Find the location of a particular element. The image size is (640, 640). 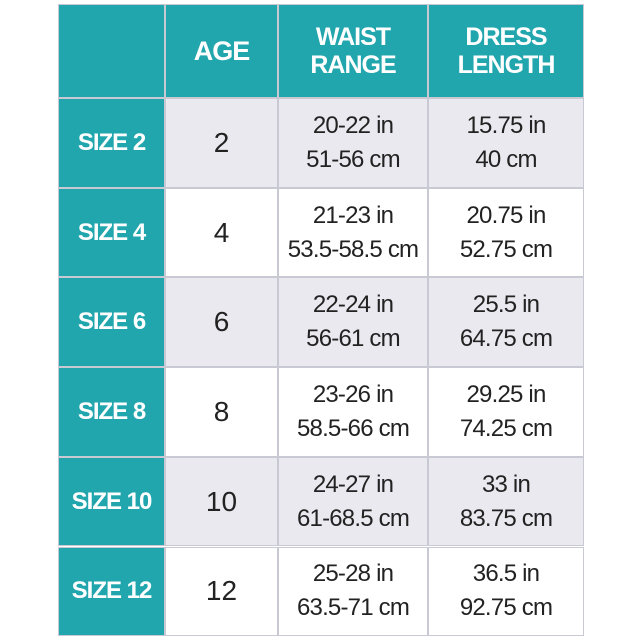

length-line: 25.5 in is located at coordinates (506, 305).